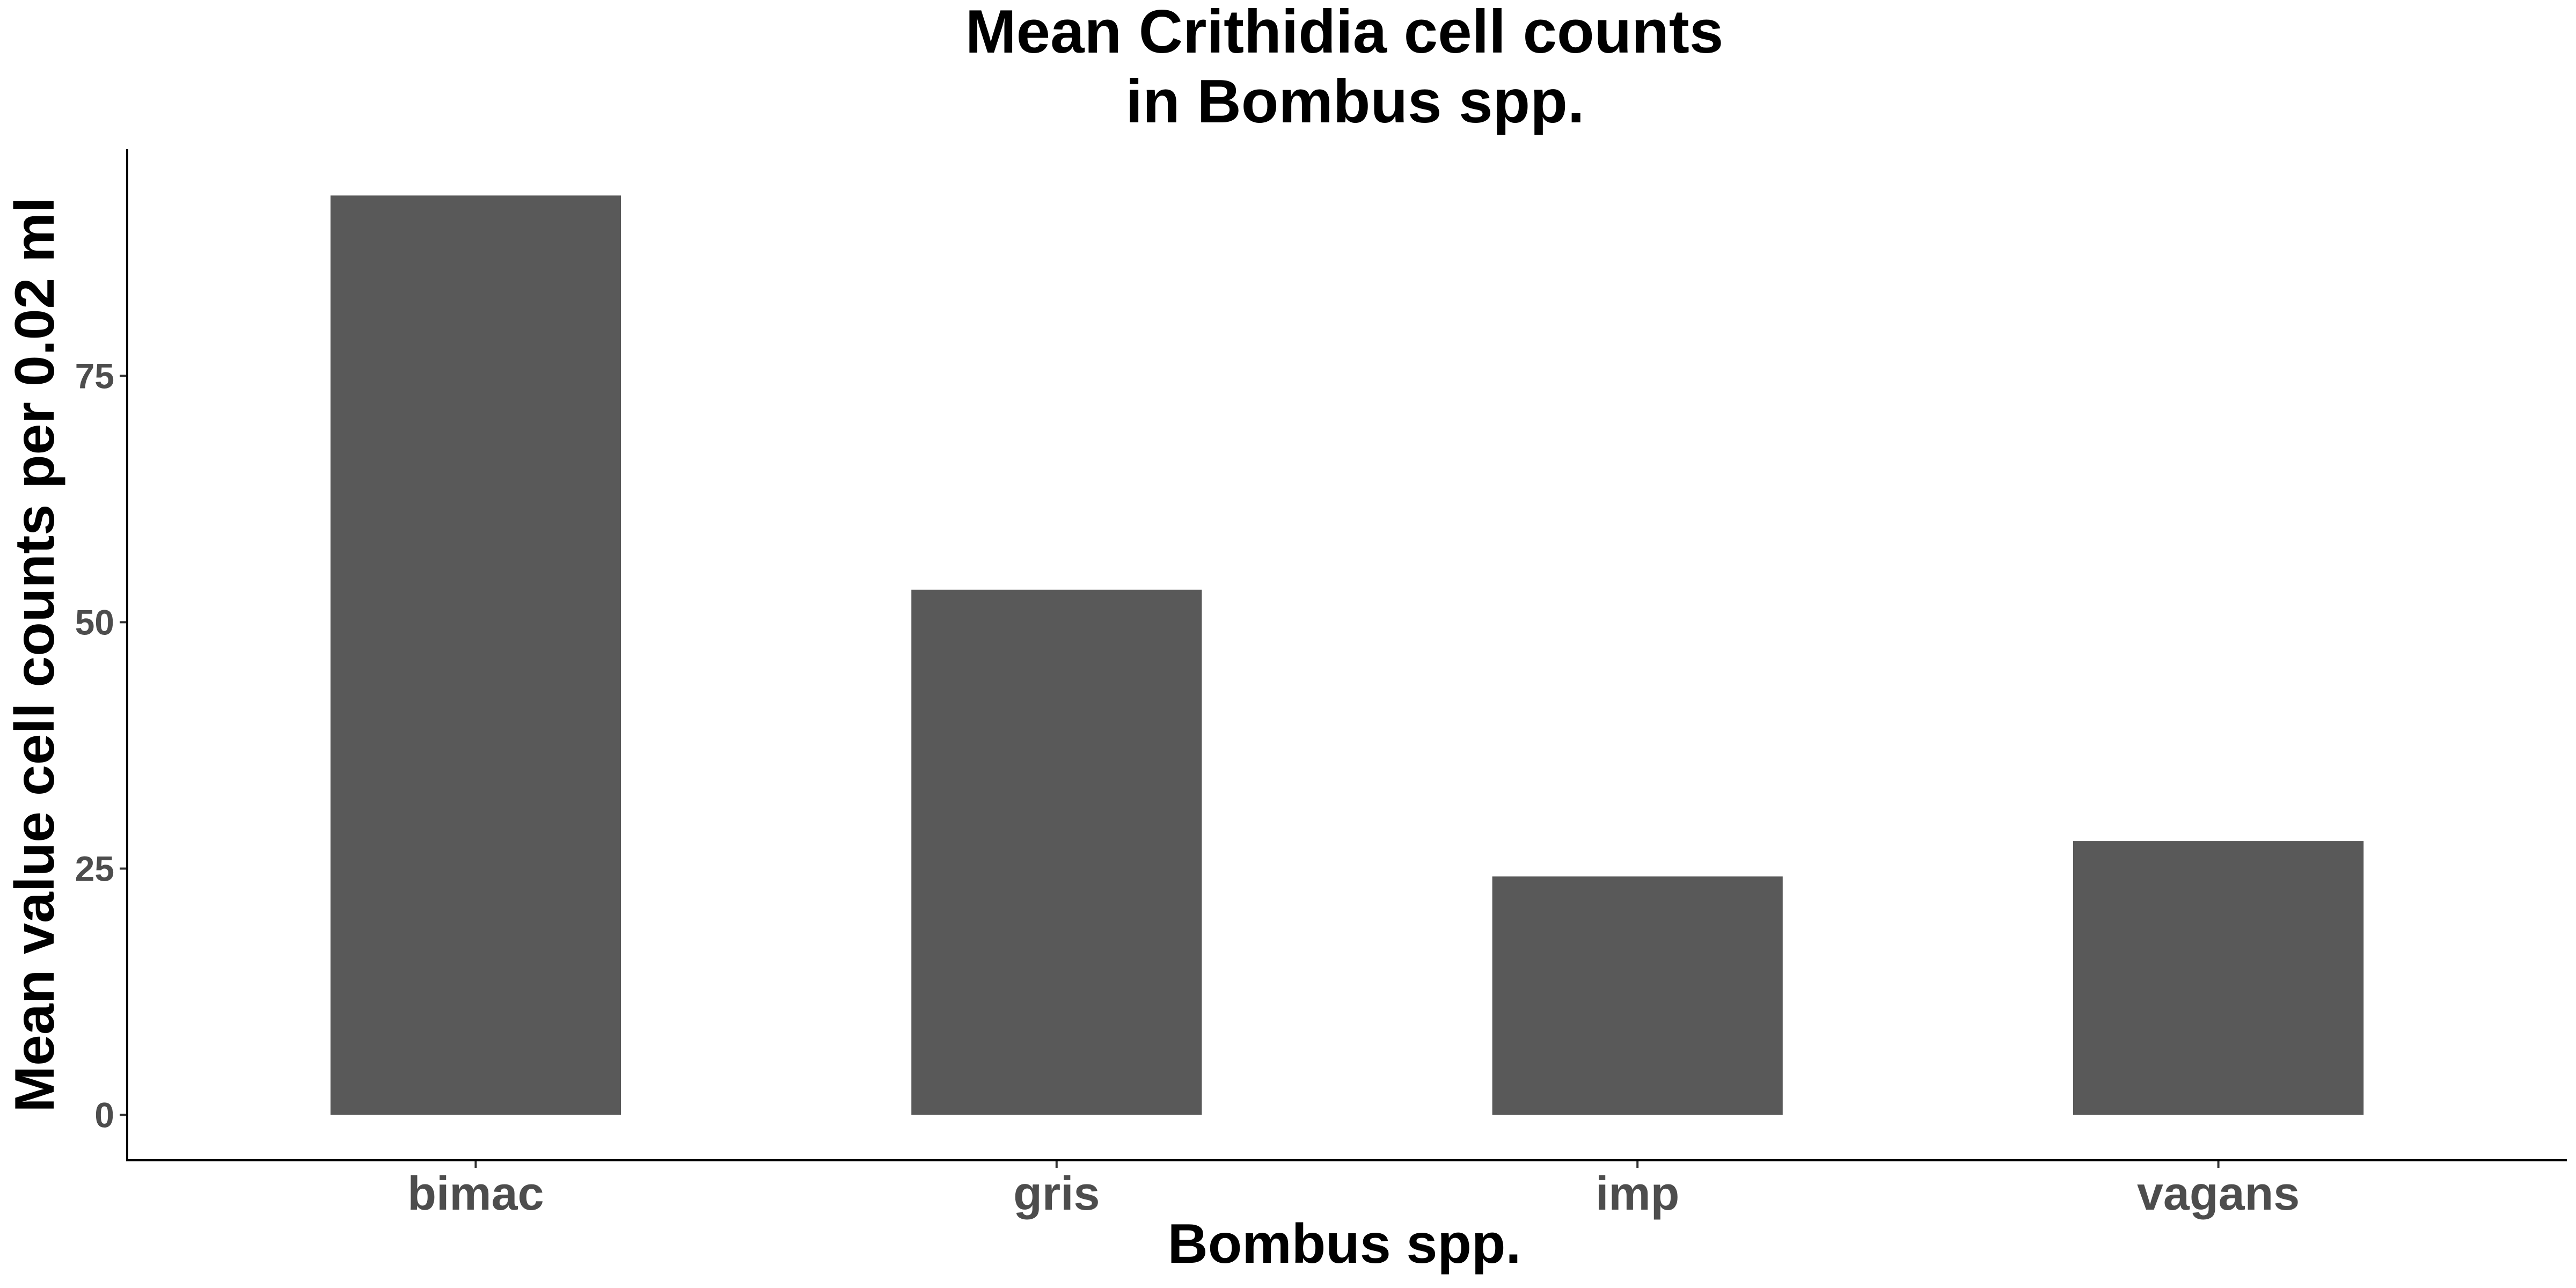  What do you see at coordinates (1056, 852) in the screenshot?
I see `bar-gris` at bounding box center [1056, 852].